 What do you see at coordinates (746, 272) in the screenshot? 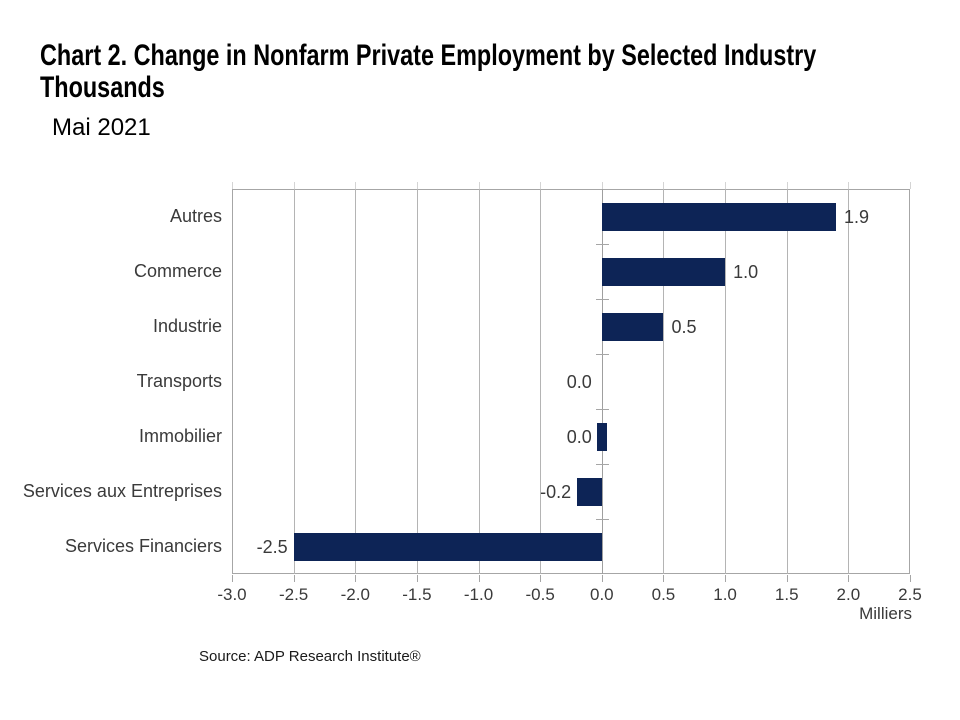
I see `value-label: 1.0` at bounding box center [746, 272].